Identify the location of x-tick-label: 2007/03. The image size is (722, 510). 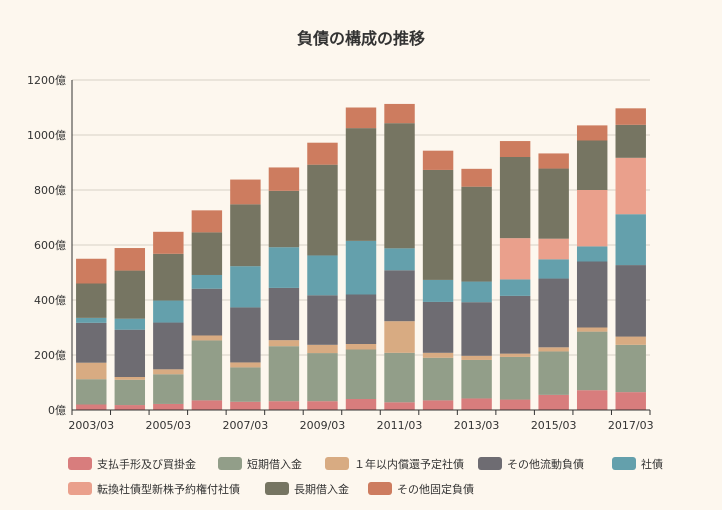
(246, 425).